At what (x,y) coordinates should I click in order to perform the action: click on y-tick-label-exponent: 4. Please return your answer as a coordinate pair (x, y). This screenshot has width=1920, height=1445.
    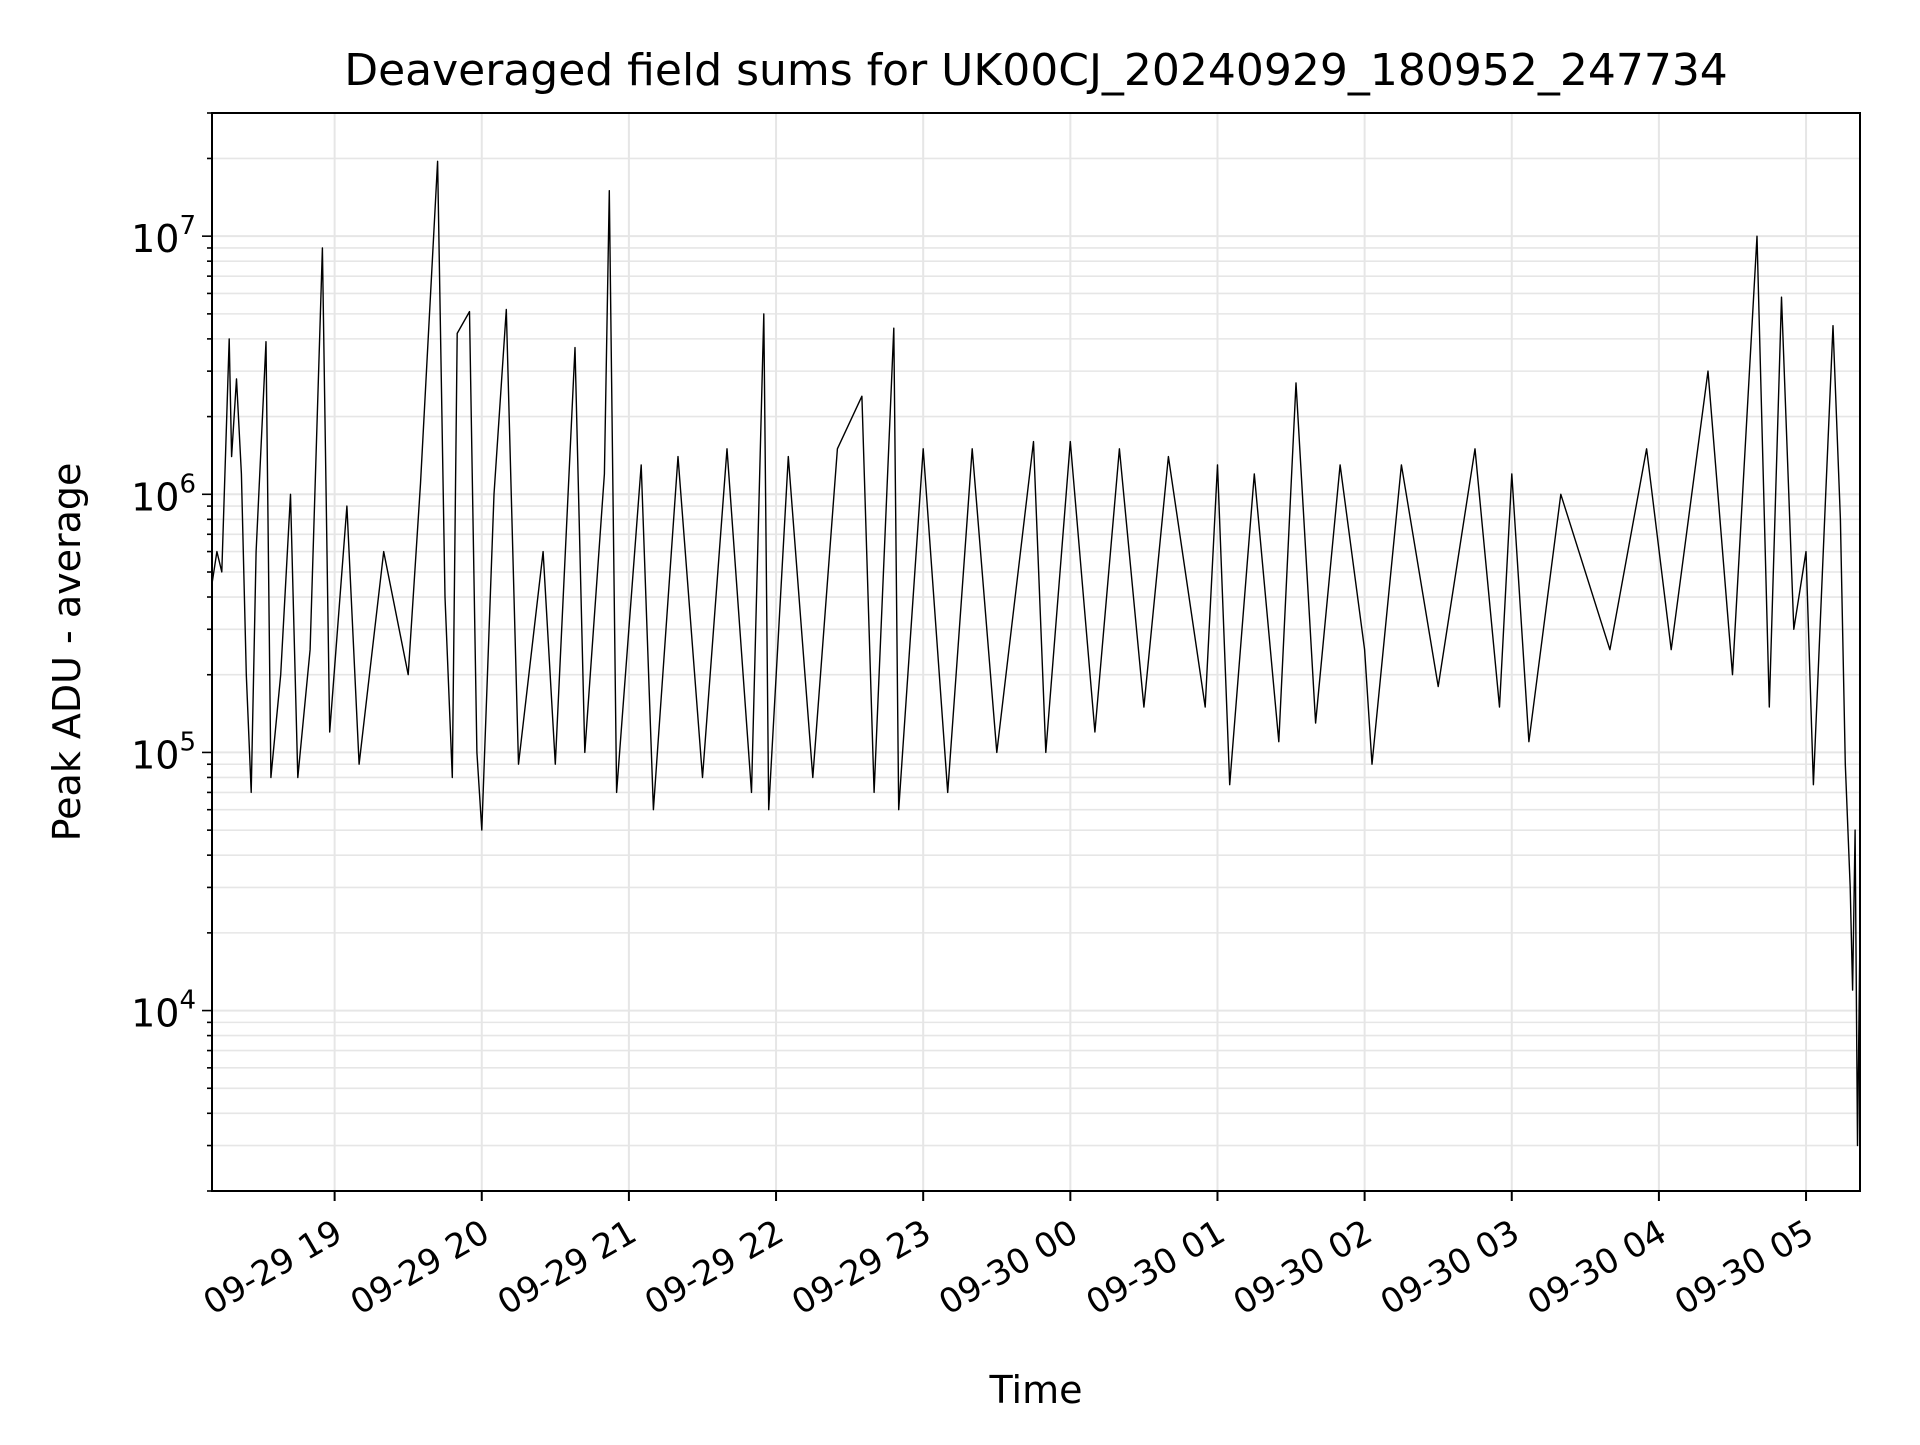
    Looking at the image, I should click on (187, 1001).